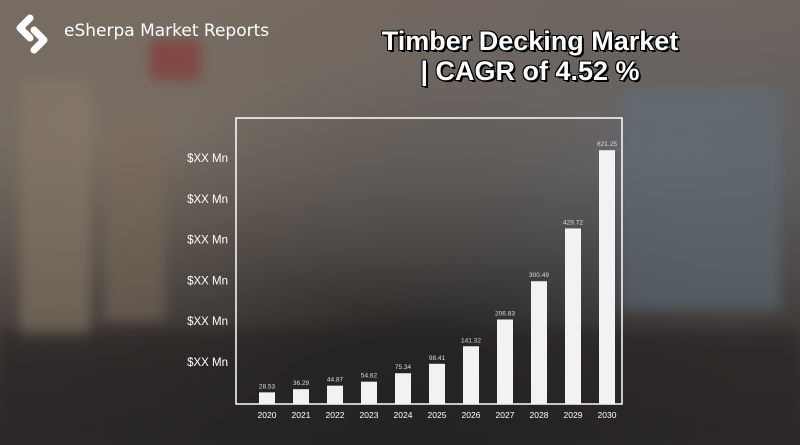  What do you see at coordinates (369, 376) in the screenshot?
I see `bar-data-label: 54.62` at bounding box center [369, 376].